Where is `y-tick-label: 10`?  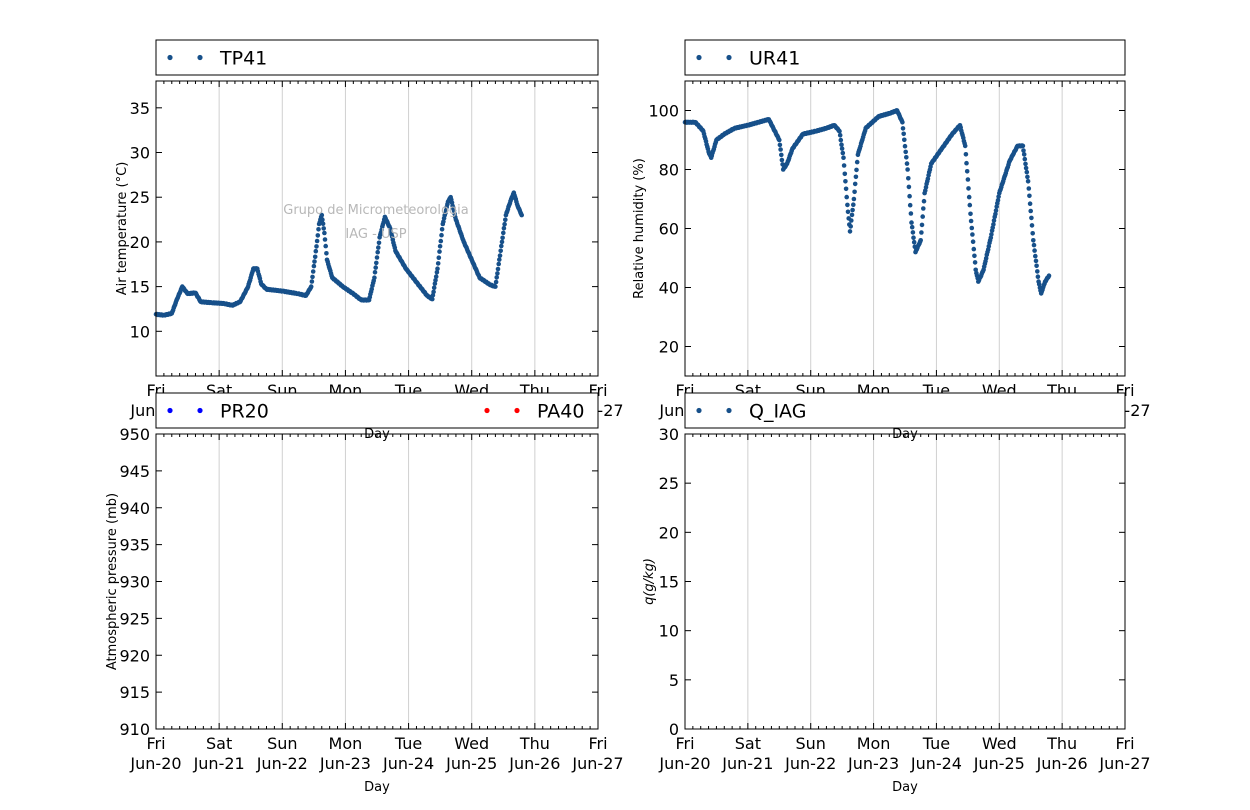 y-tick-label: 10 is located at coordinates (669, 631).